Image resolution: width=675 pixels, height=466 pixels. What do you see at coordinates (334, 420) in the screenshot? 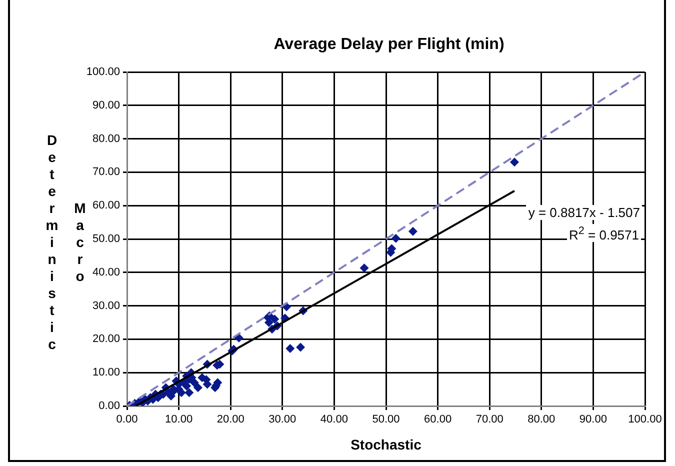
I see `x-tick-label: 40.00` at bounding box center [334, 420].